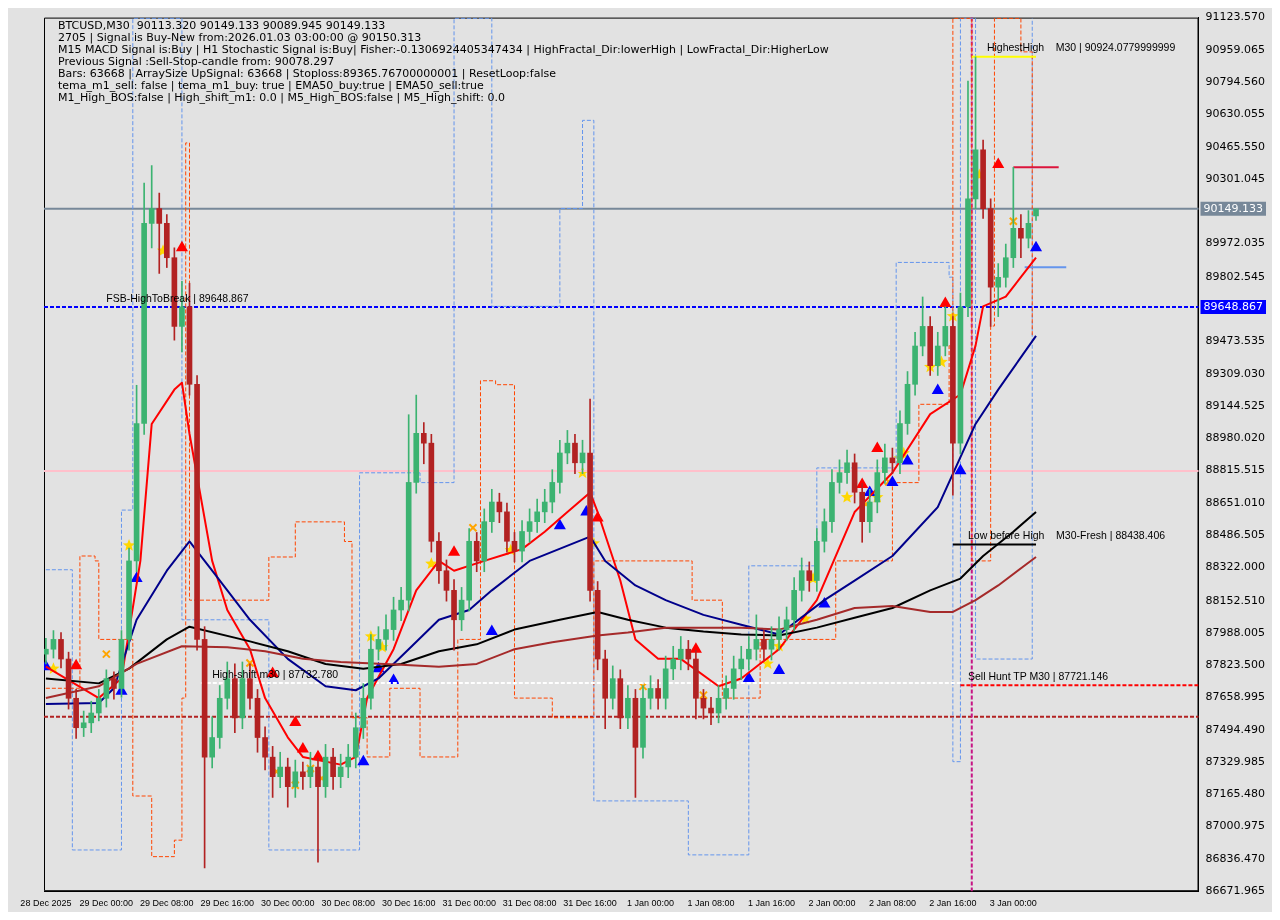 The height and width of the screenshot is (920, 1280). I want to click on y-tick-label: 88322.000, so click(1235, 567).